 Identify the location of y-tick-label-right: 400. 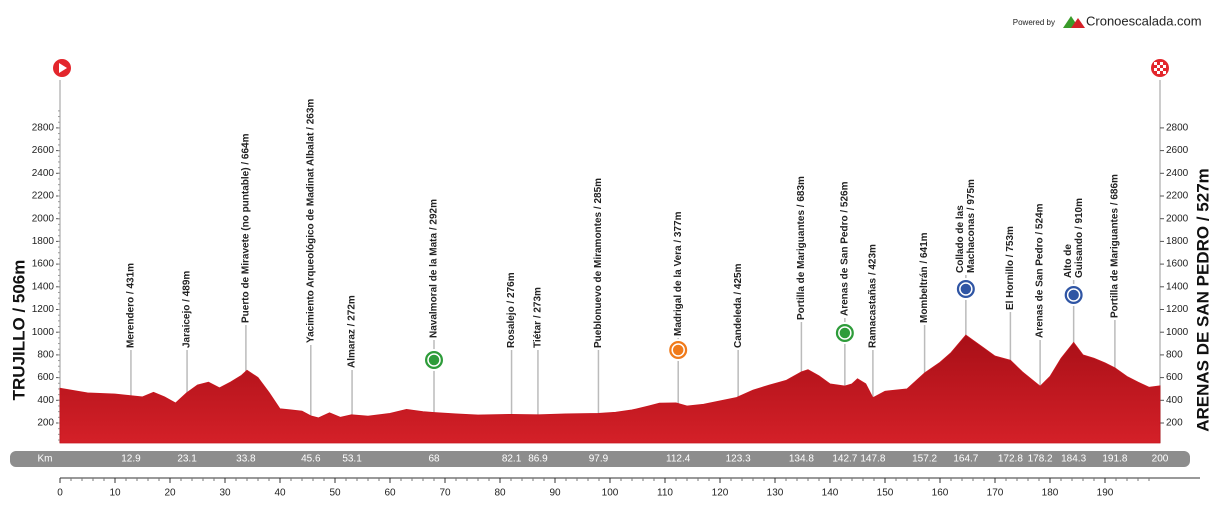
(1174, 400).